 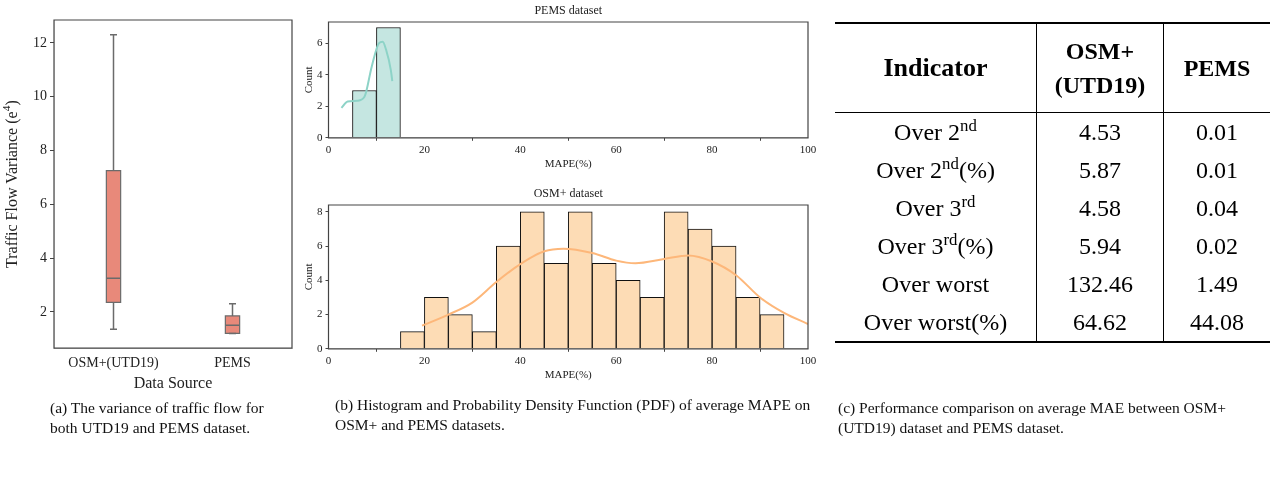 I want to click on y-tick-label: 10, so click(x=40, y=96).